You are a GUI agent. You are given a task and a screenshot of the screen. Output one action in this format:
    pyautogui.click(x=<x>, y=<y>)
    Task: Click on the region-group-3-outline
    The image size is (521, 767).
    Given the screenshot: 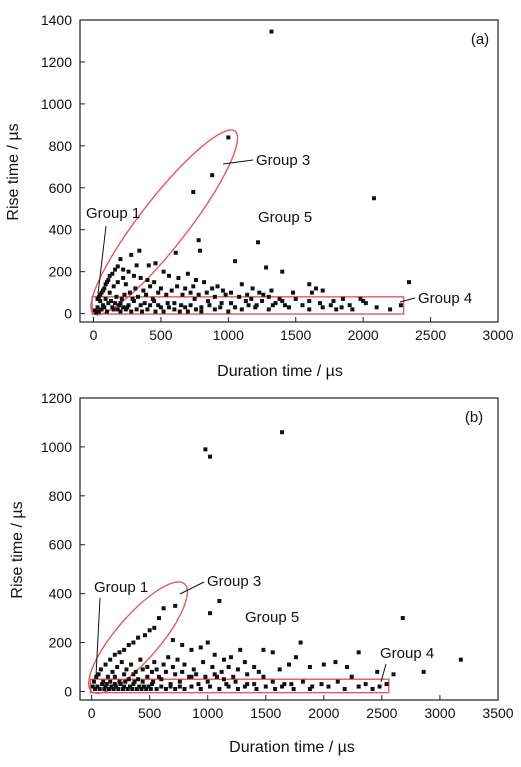 What is the action you would take?
    pyautogui.click(x=138, y=638)
    